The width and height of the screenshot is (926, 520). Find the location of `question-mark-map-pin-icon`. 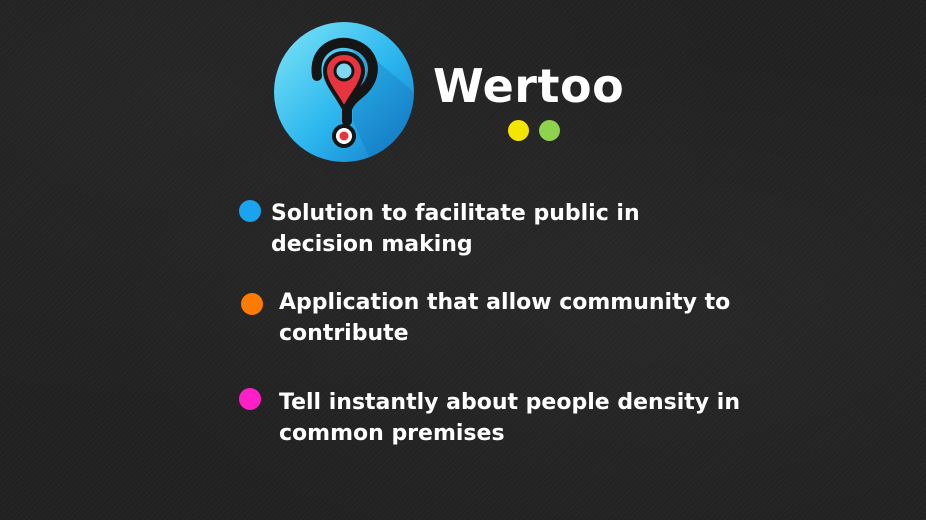

question-mark-map-pin-icon is located at coordinates (344, 92).